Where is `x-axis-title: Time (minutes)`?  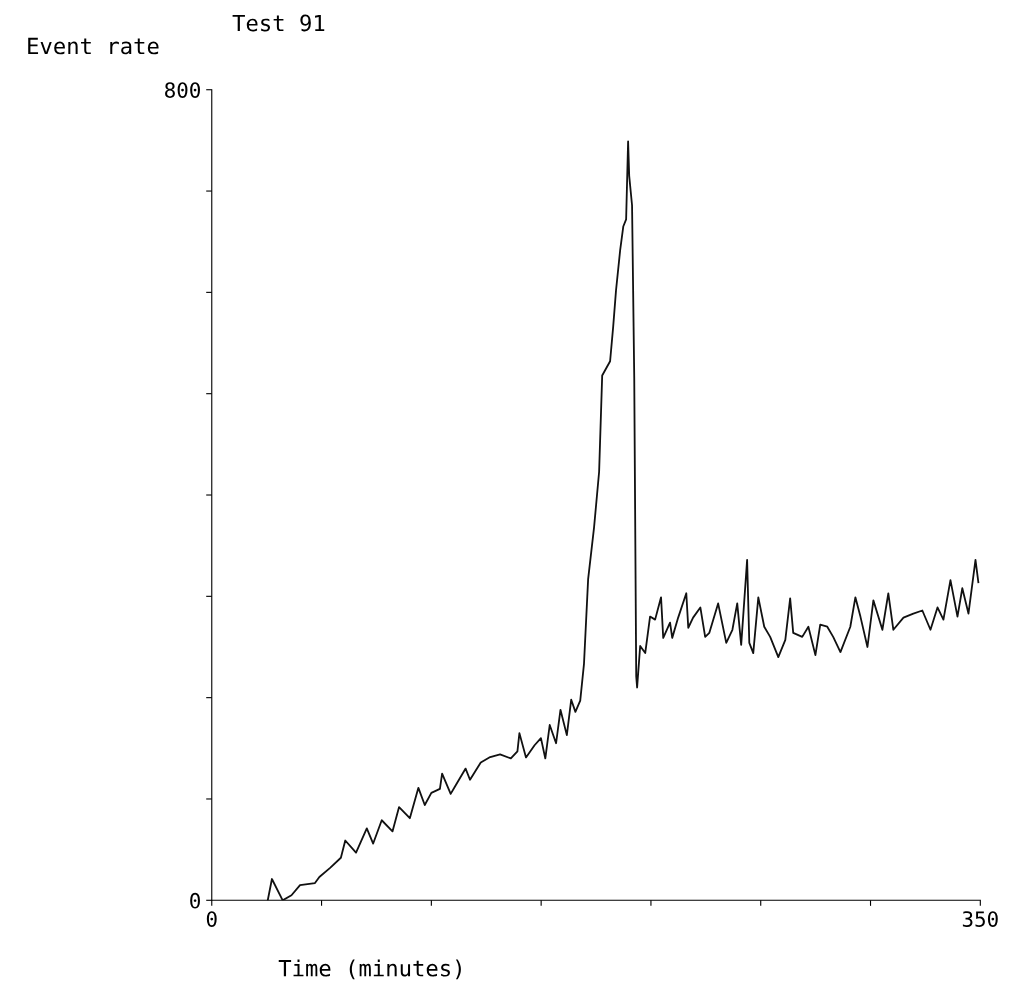
x-axis-title: Time (minutes) is located at coordinates (369, 969).